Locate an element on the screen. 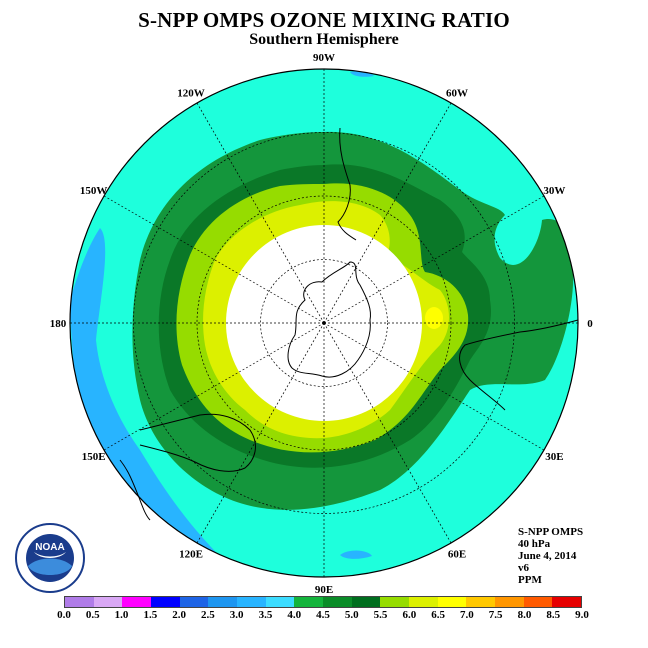 This screenshot has height=648, width=648. longitude-label: 120W is located at coordinates (191, 94).